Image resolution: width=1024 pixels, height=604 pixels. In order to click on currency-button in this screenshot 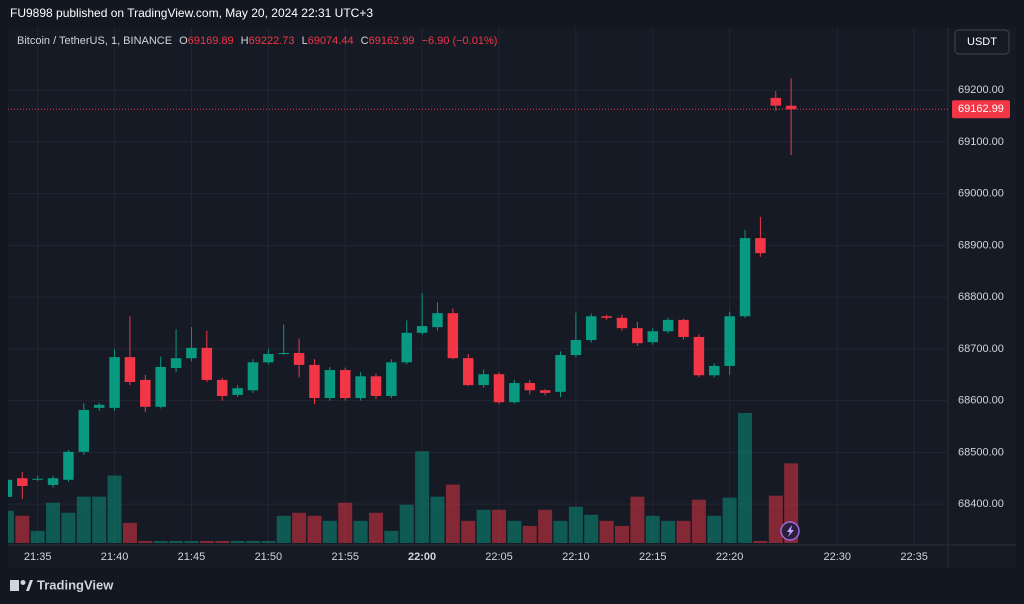, I will do `click(982, 42)`.